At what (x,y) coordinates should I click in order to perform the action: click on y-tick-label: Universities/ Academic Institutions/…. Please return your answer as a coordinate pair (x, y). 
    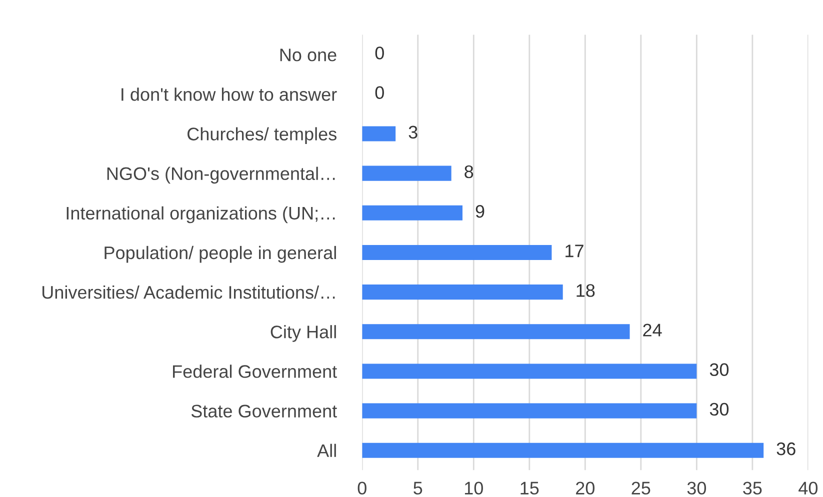
    Looking at the image, I should click on (188, 292).